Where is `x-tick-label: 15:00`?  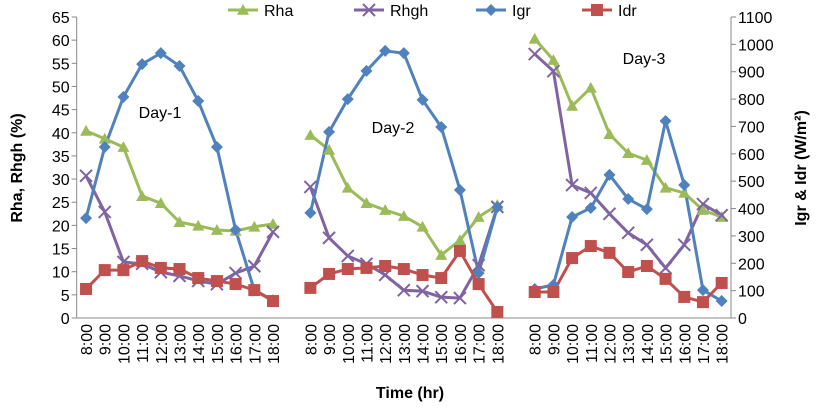
x-tick-label: 15:00 is located at coordinates (442, 344).